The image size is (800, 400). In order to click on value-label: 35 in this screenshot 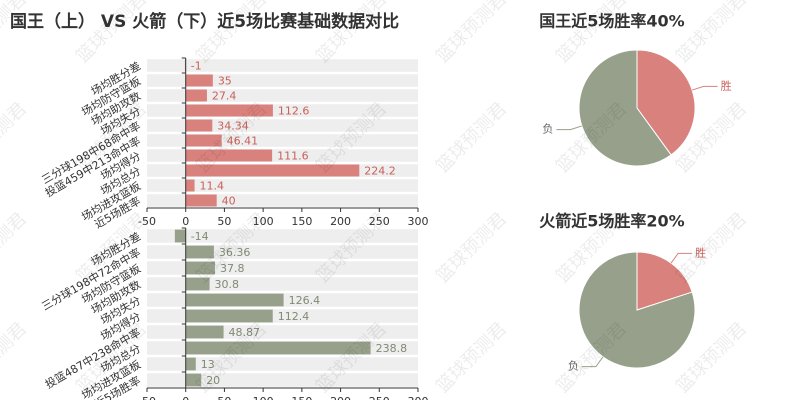, I will do `click(225, 81)`.